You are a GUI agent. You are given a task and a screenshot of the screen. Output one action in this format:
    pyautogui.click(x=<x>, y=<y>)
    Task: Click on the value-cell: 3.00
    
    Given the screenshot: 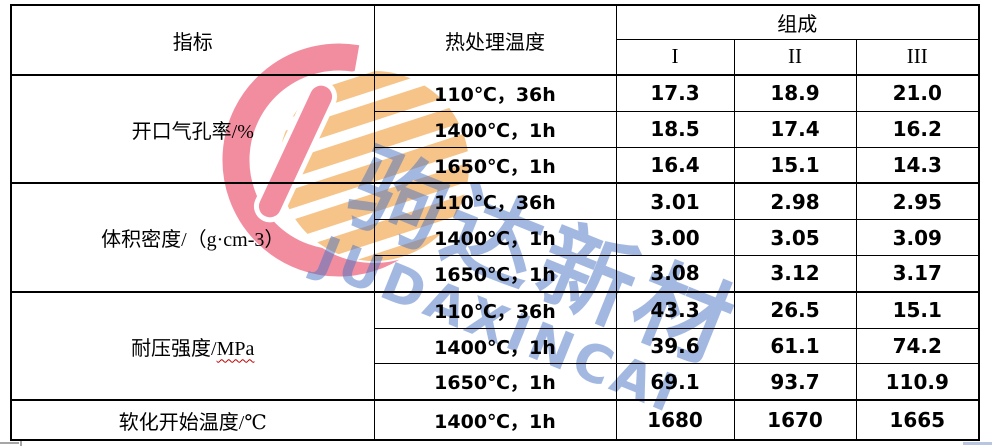 What is the action you would take?
    pyautogui.click(x=675, y=238)
    